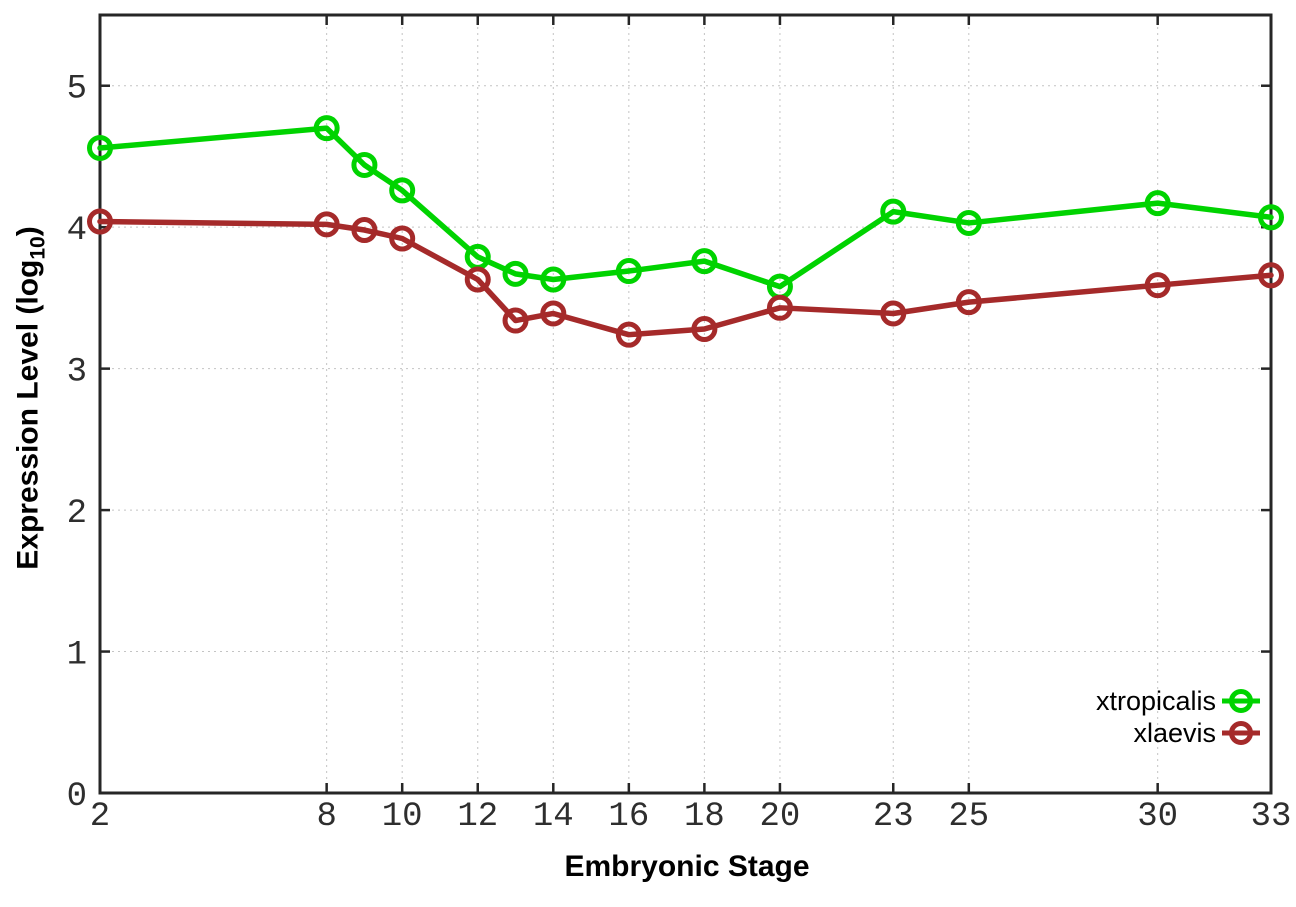 This screenshot has width=1296, height=907. I want to click on x-tick-label-30: 30, so click(1157, 817).